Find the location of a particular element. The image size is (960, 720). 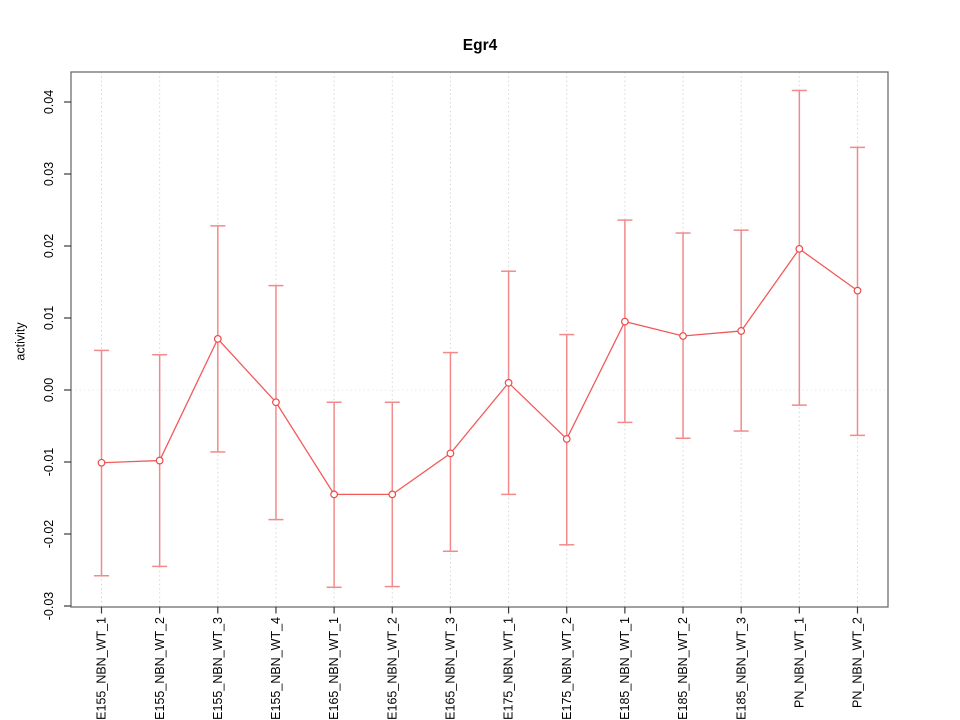

x-tick-label: E155_NBN_WT_1 is located at coordinates (102, 668).